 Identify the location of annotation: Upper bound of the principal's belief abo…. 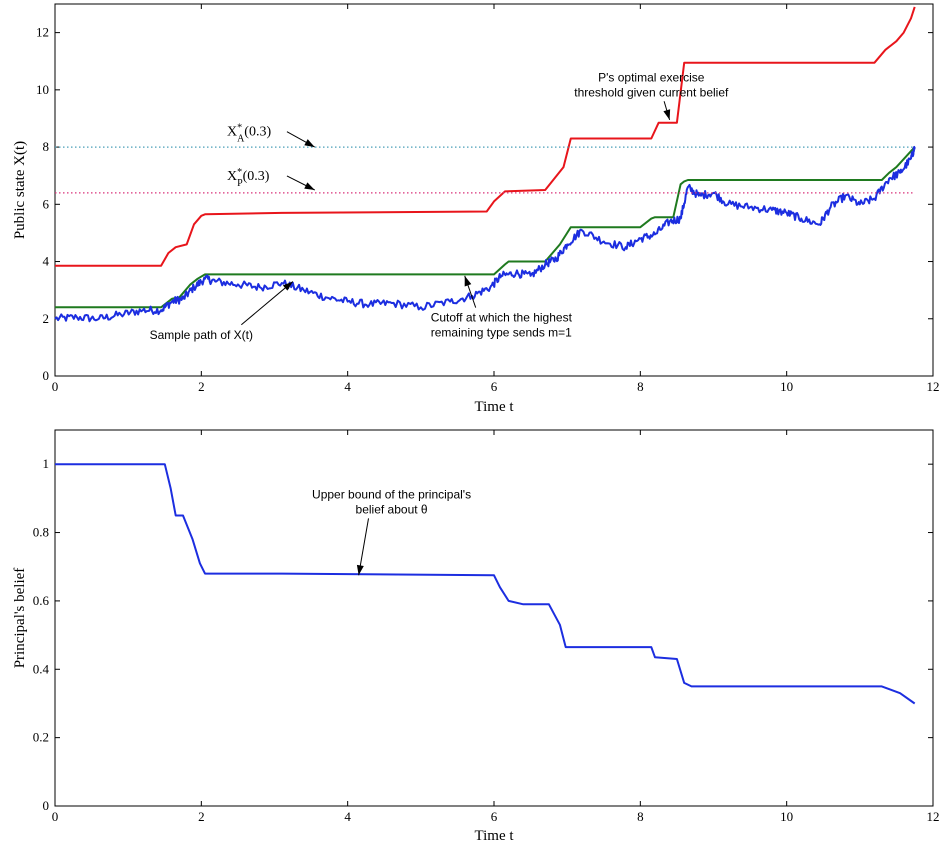
(391, 501).